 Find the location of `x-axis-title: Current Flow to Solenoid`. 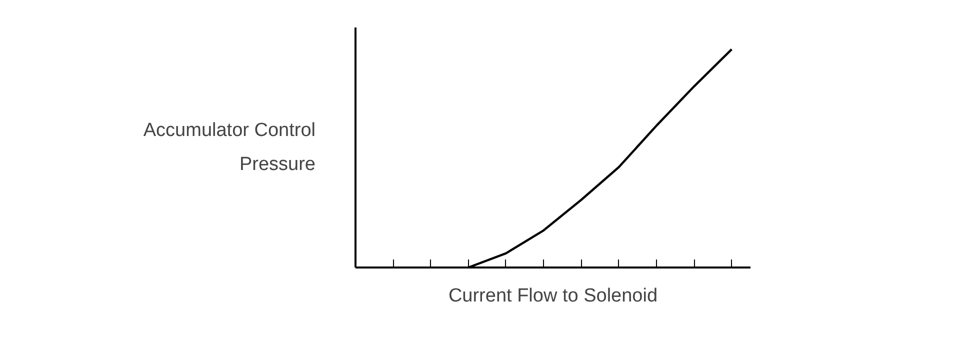

x-axis-title: Current Flow to Solenoid is located at coordinates (553, 296).